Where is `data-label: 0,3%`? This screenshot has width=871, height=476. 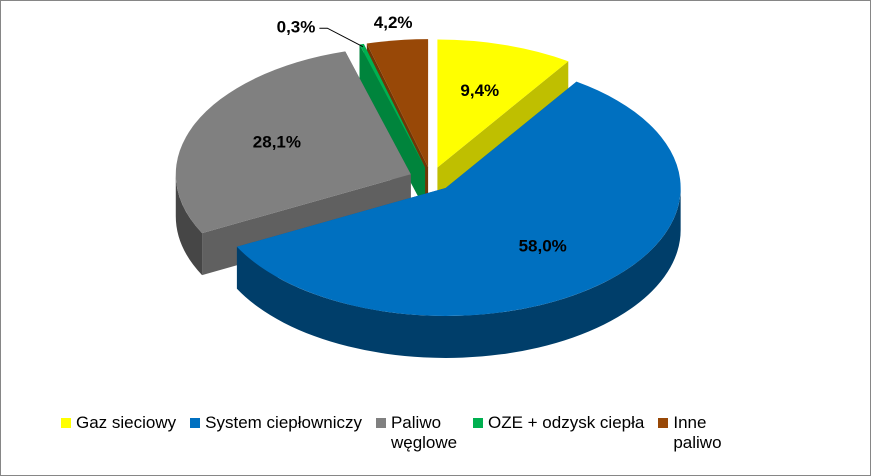
data-label: 0,3% is located at coordinates (296, 27).